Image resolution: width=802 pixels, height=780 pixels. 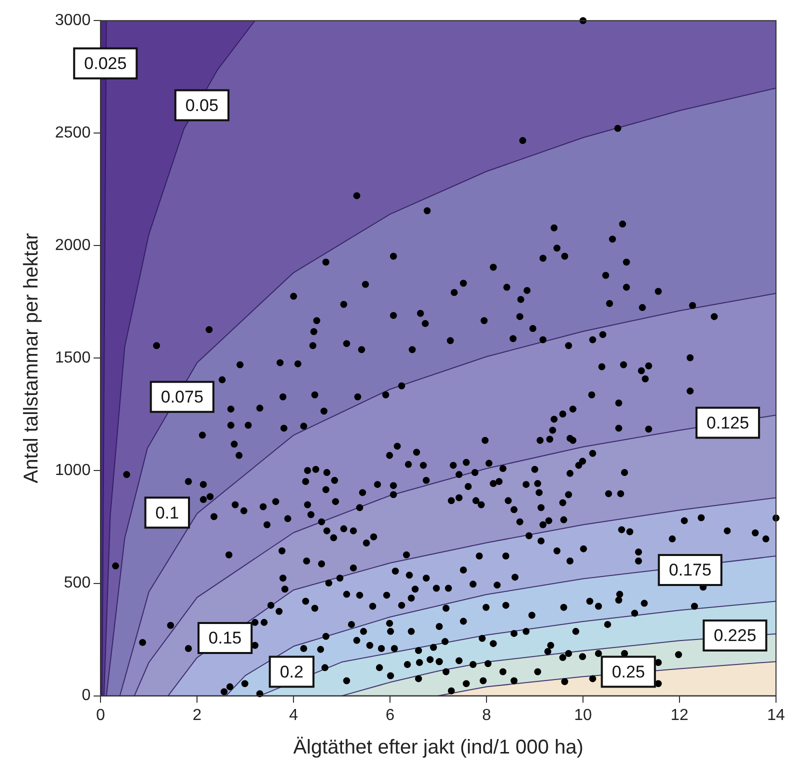 I want to click on y-tick-label: 0, so click(x=86, y=695).